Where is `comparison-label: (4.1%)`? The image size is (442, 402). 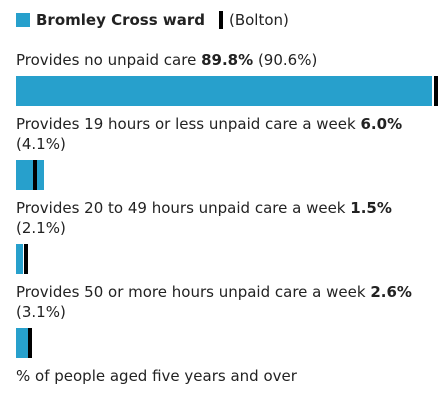
comparison-label: (4.1%) is located at coordinates (41, 144).